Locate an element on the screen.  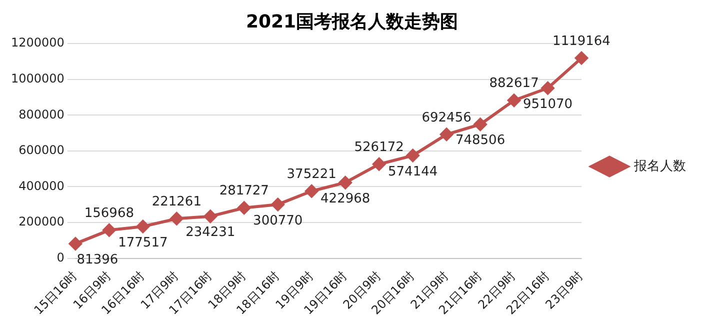
data-label: 574144 is located at coordinates (413, 172).